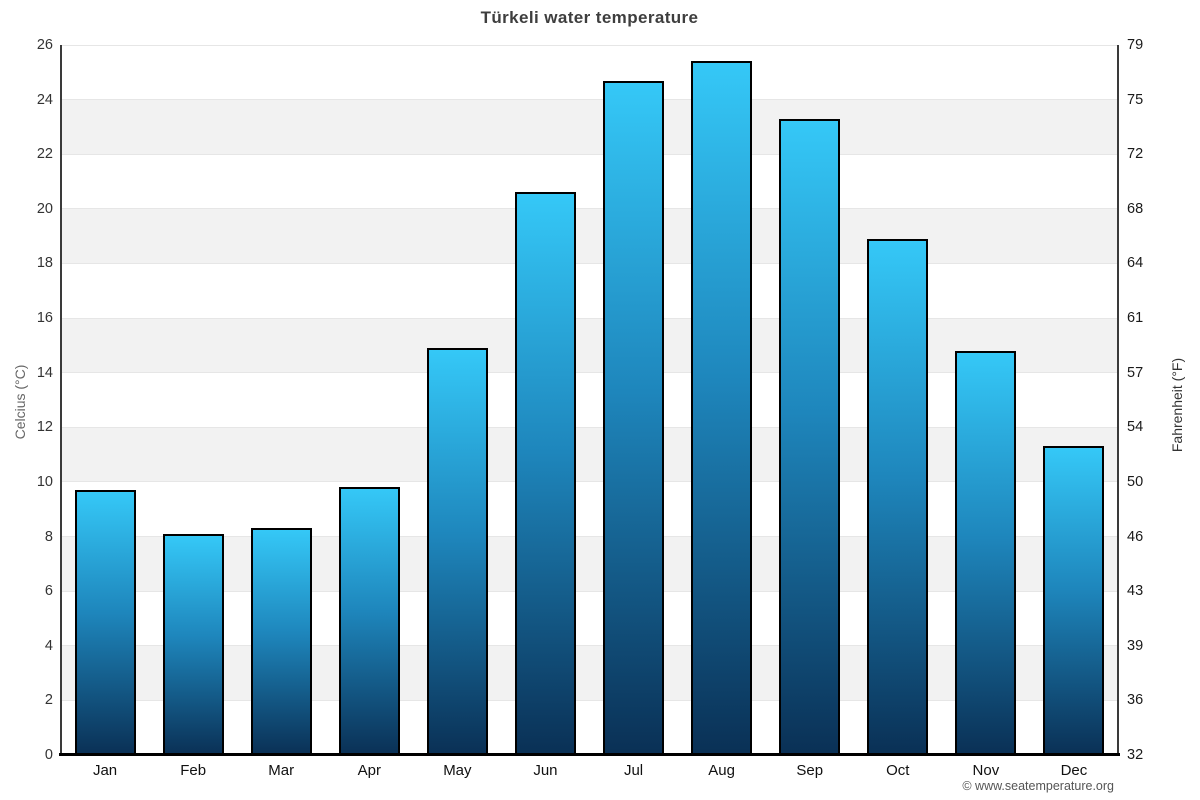 This screenshot has width=1200, height=800. I want to click on y-tick-celsius: 12, so click(44, 427).